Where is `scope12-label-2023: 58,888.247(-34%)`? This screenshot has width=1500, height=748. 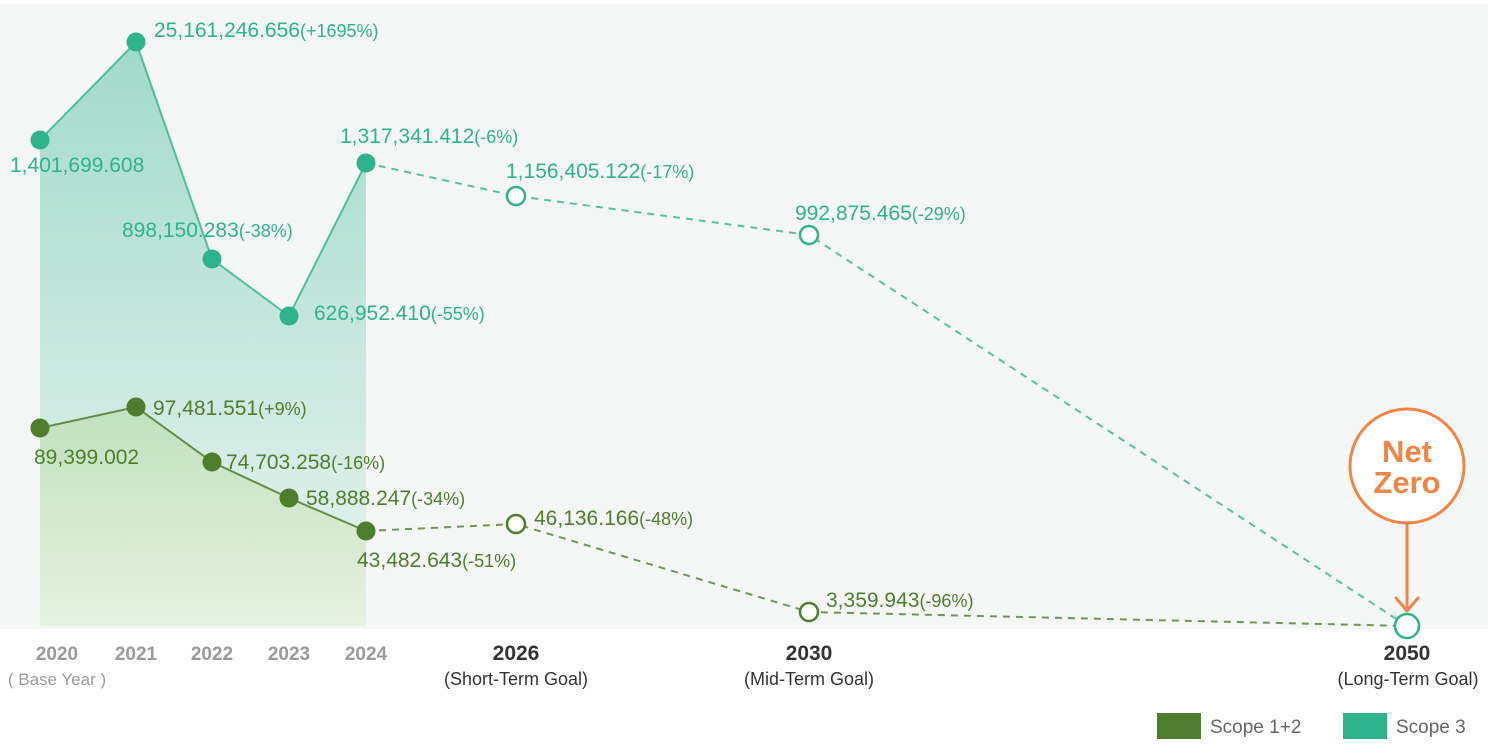 scope12-label-2023: 58,888.247(-34%) is located at coordinates (385, 498).